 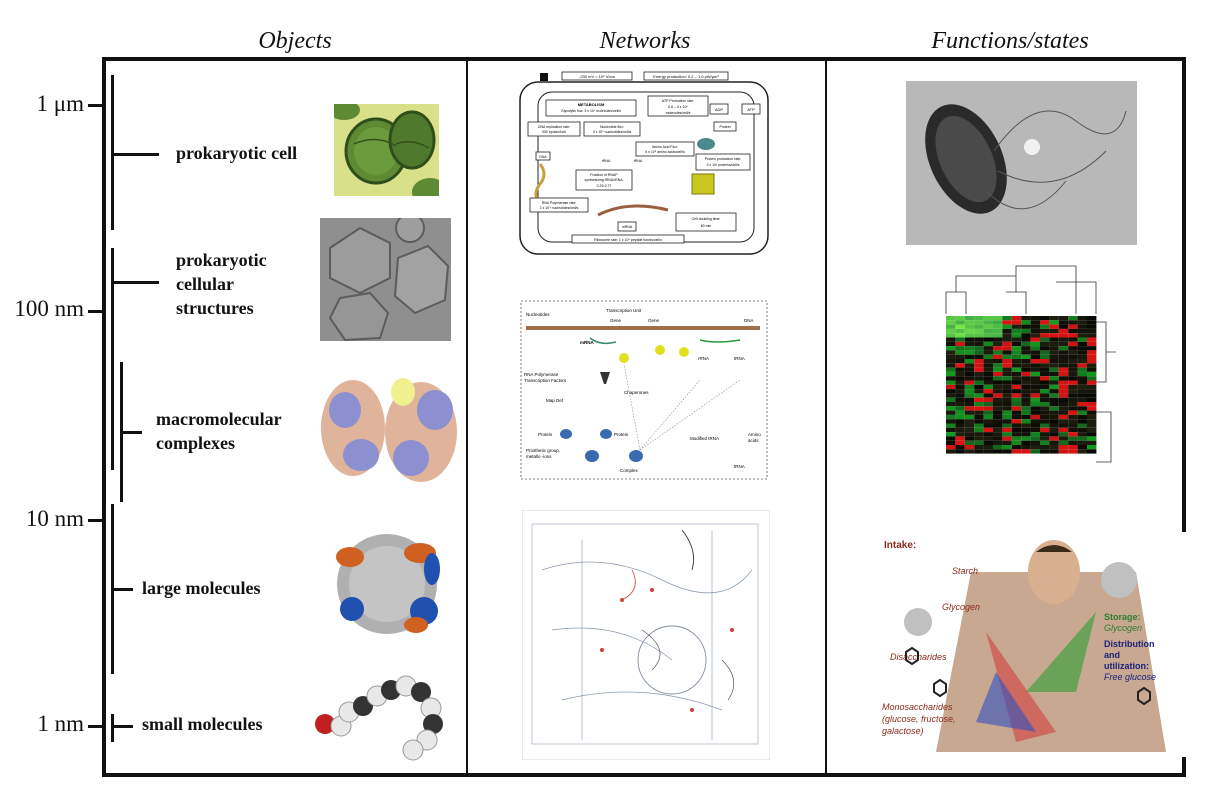 What do you see at coordinates (122, 726) in the screenshot?
I see `range-connector-small` at bounding box center [122, 726].